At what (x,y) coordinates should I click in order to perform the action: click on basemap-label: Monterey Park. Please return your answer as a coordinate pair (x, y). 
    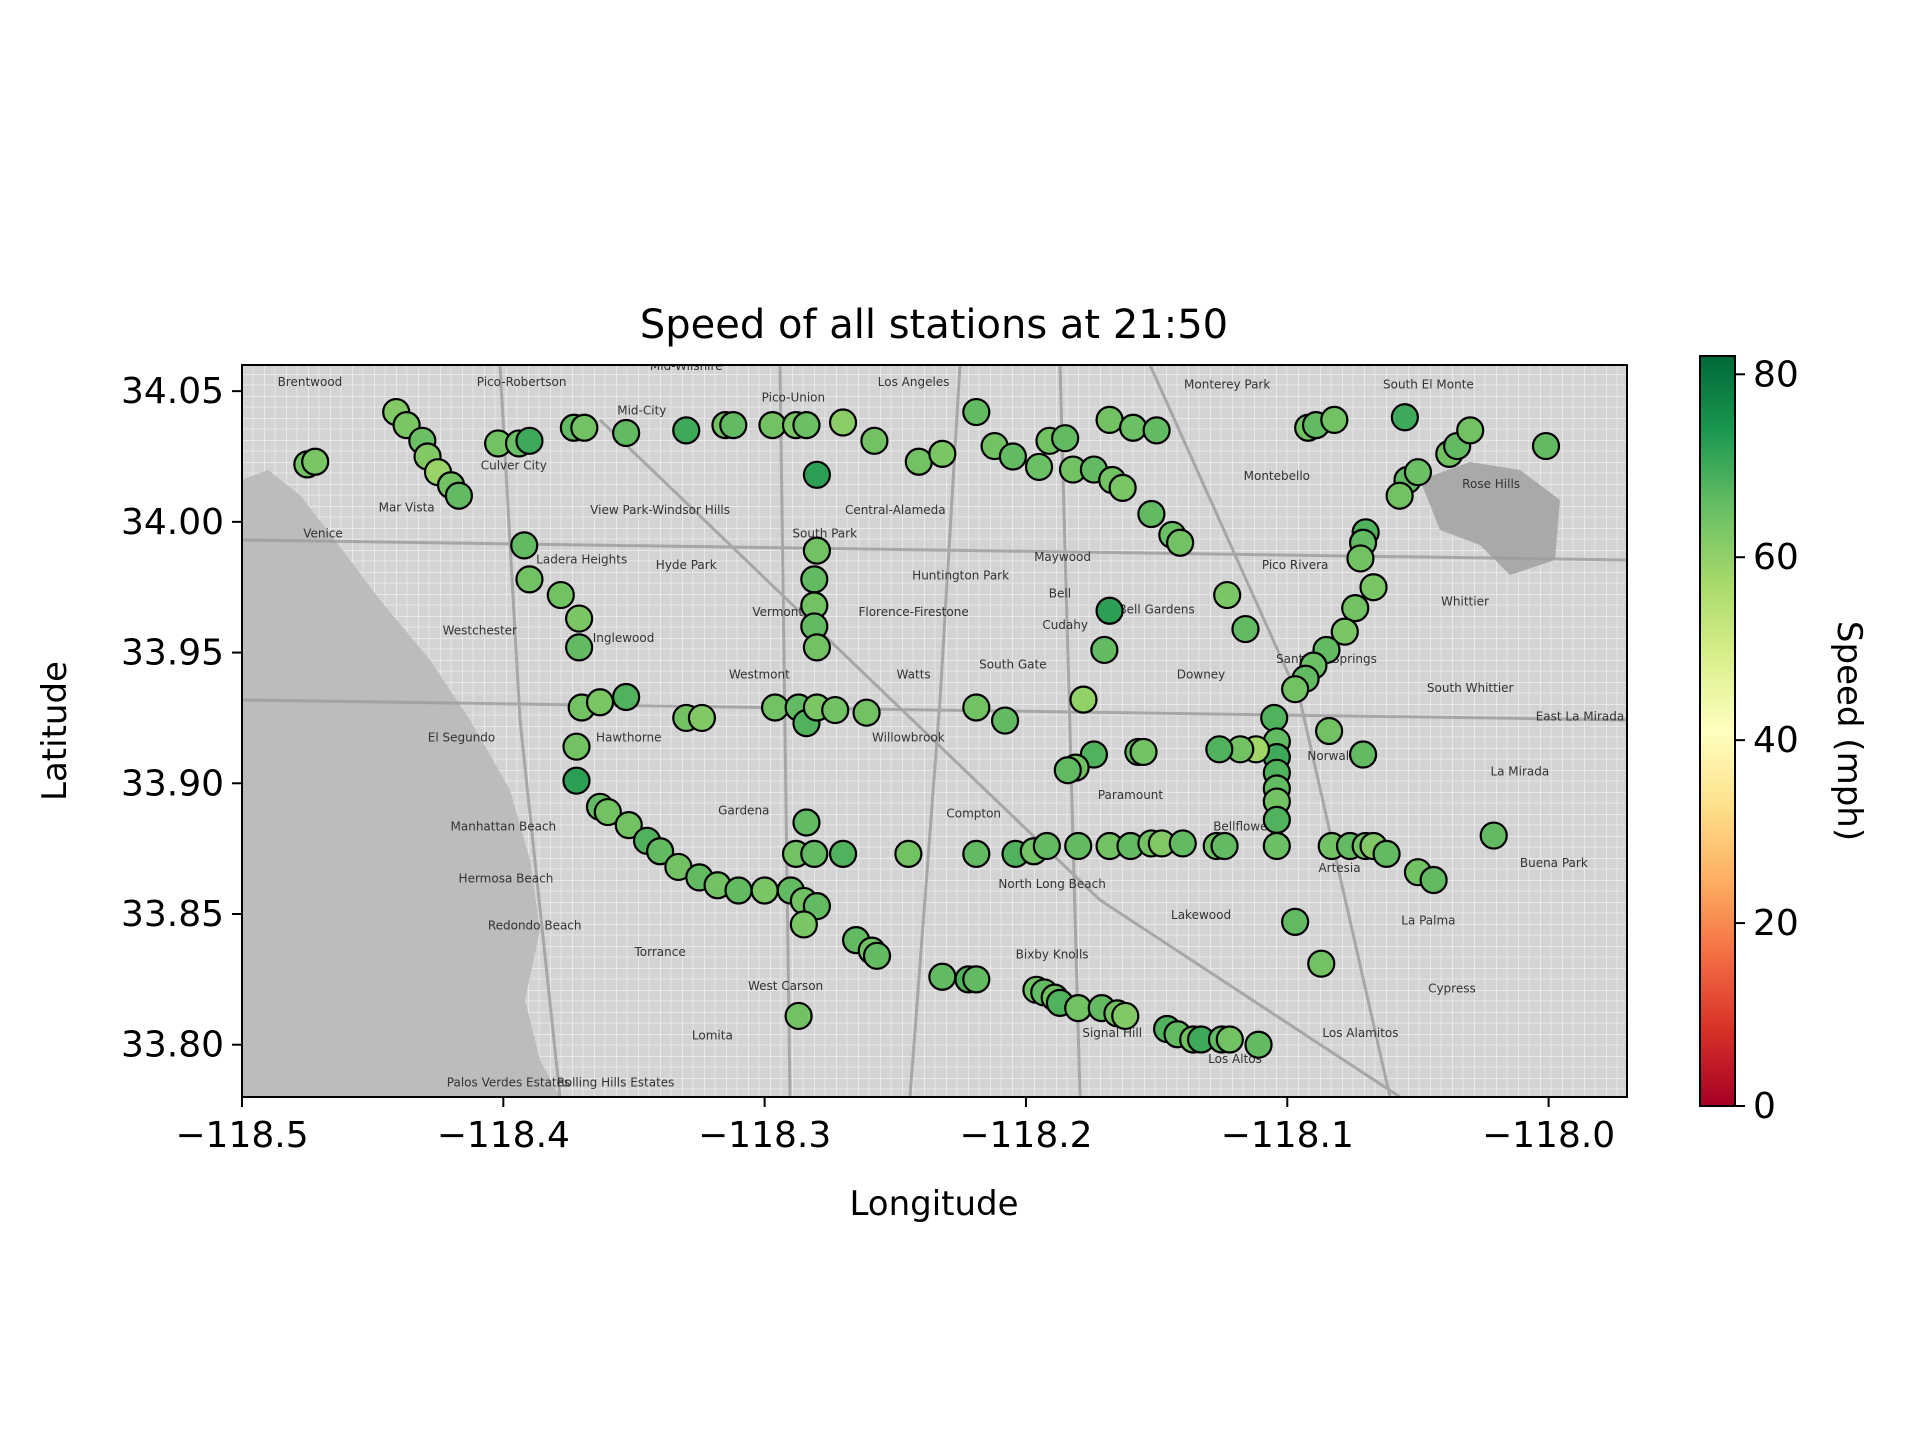
    Looking at the image, I should click on (1227, 385).